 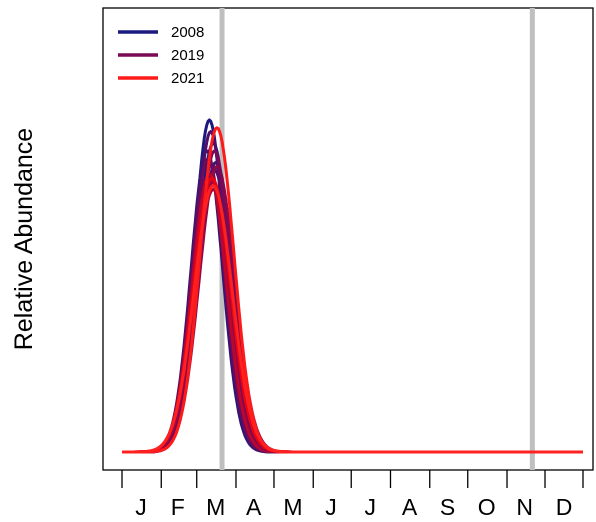 What do you see at coordinates (447, 507) in the screenshot?
I see `x-tick-label-8: S` at bounding box center [447, 507].